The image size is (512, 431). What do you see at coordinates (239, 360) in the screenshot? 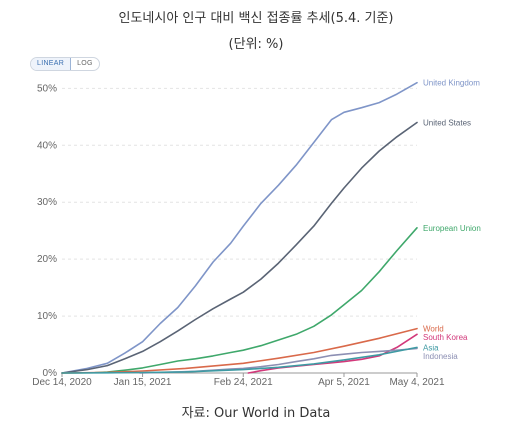
I see `series-line-asia` at bounding box center [239, 360].